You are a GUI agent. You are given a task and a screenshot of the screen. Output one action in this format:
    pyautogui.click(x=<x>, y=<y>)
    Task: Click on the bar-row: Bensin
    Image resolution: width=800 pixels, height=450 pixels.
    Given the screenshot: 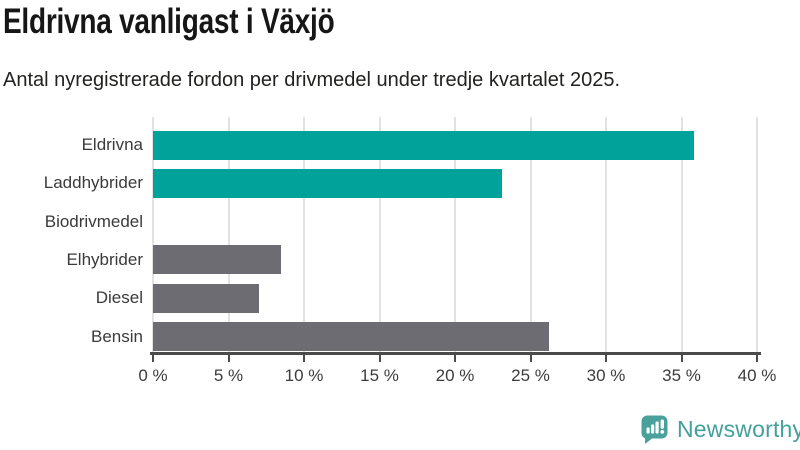 What is the action you would take?
    pyautogui.click(x=400, y=336)
    